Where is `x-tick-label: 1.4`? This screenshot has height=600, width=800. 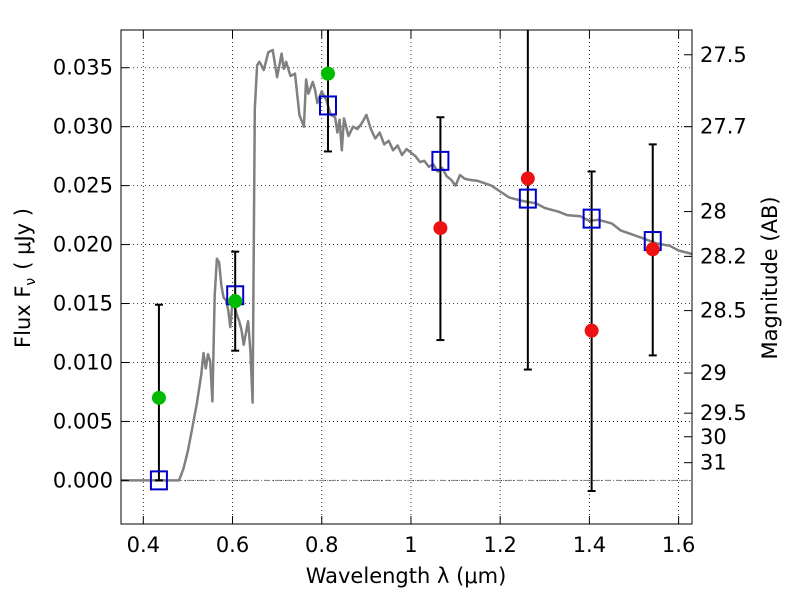
x-tick-label: 1.4 is located at coordinates (589, 545).